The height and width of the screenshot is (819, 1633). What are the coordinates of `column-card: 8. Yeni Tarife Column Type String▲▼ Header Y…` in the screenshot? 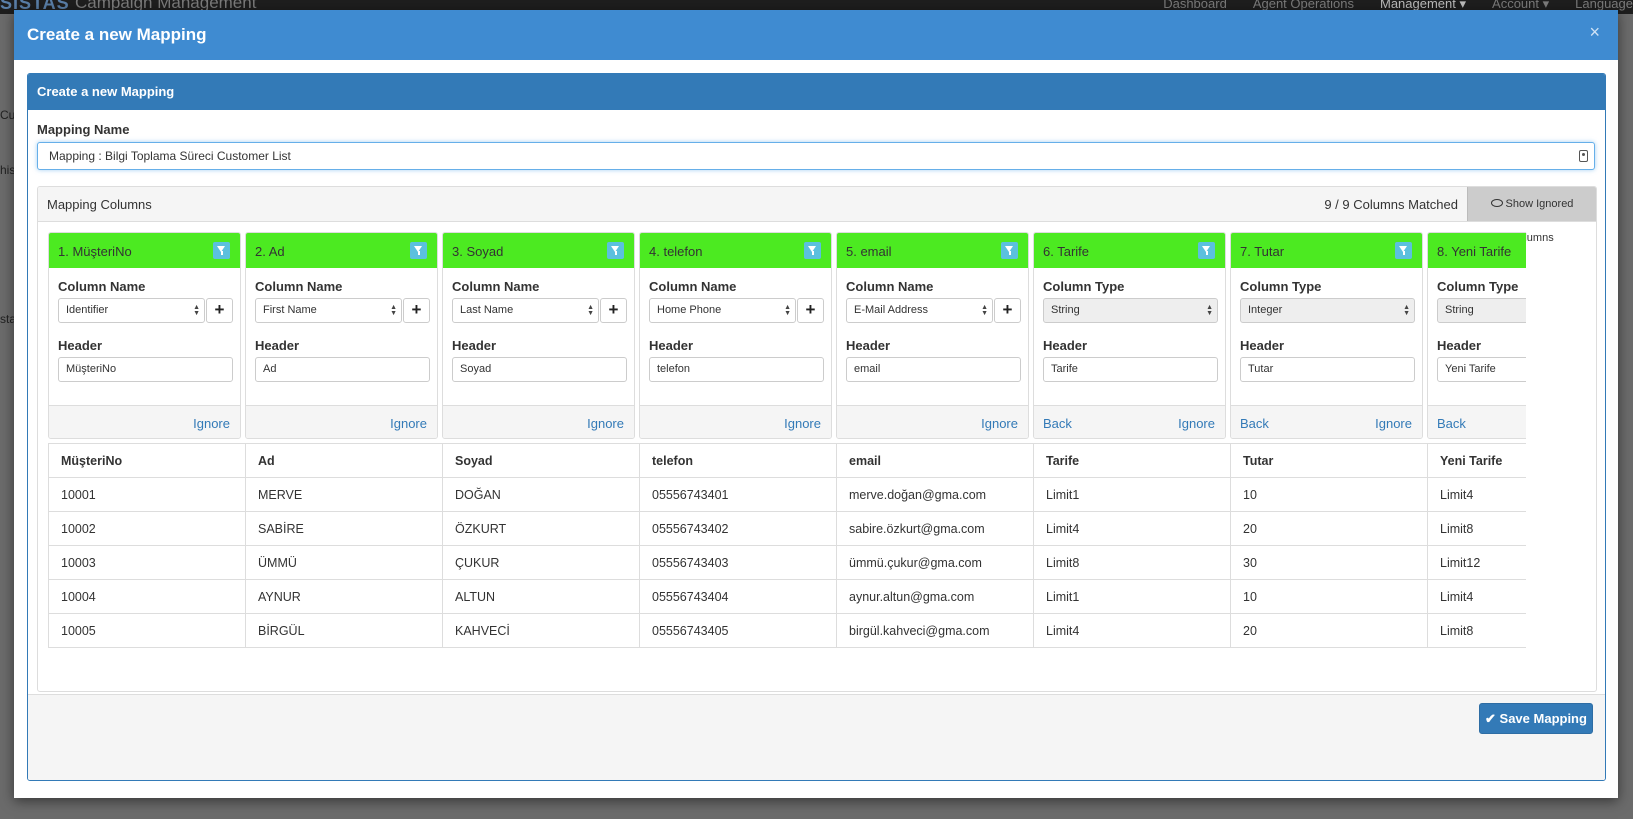 It's located at (1476, 335).